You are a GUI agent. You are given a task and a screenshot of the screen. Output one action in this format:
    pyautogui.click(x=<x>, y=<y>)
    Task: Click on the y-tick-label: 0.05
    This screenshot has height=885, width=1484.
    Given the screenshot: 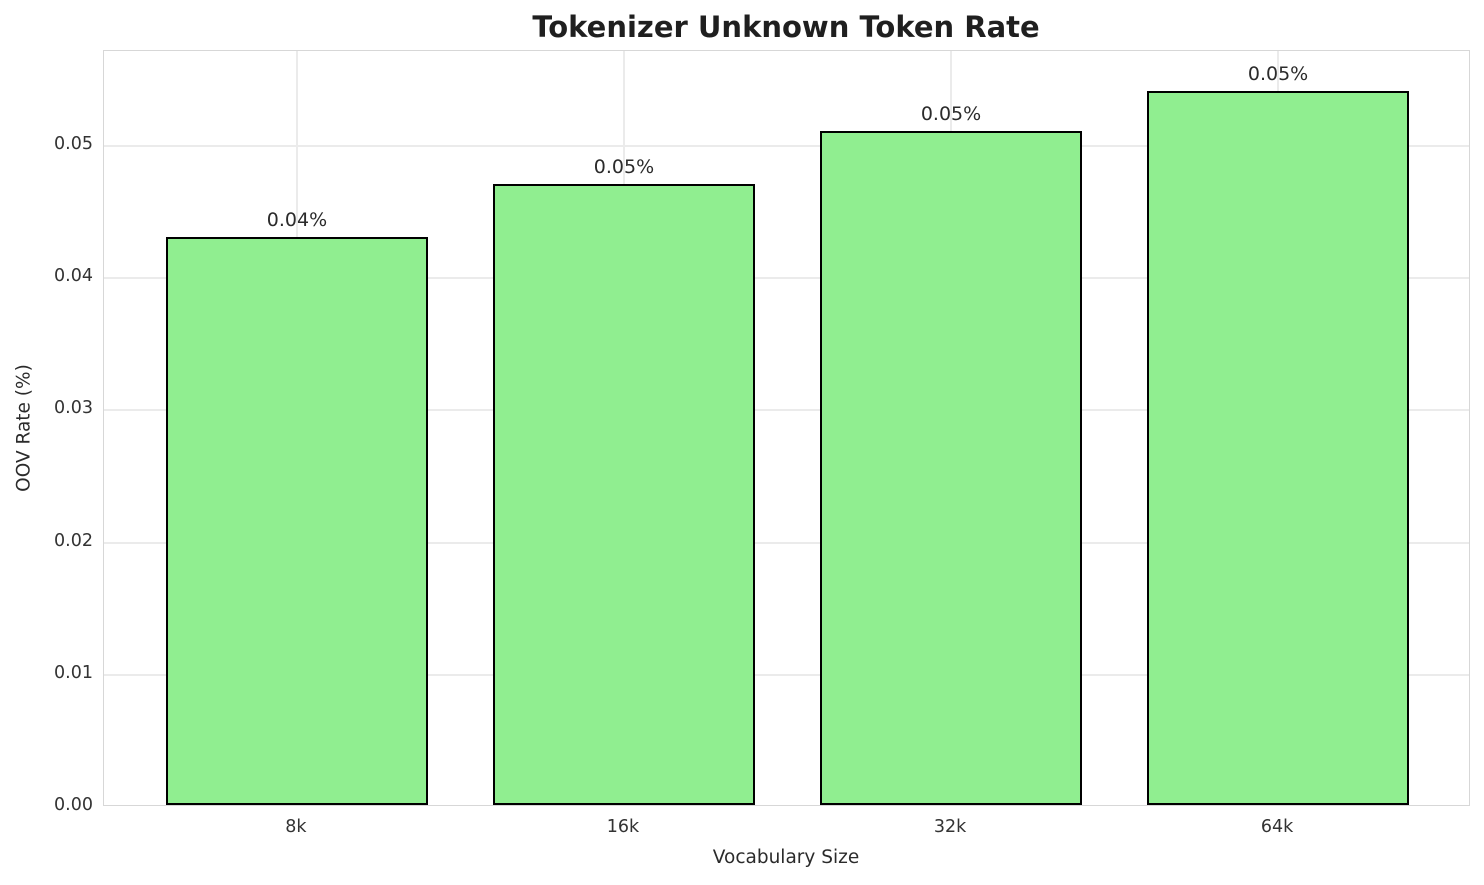 What is the action you would take?
    pyautogui.click(x=73, y=144)
    